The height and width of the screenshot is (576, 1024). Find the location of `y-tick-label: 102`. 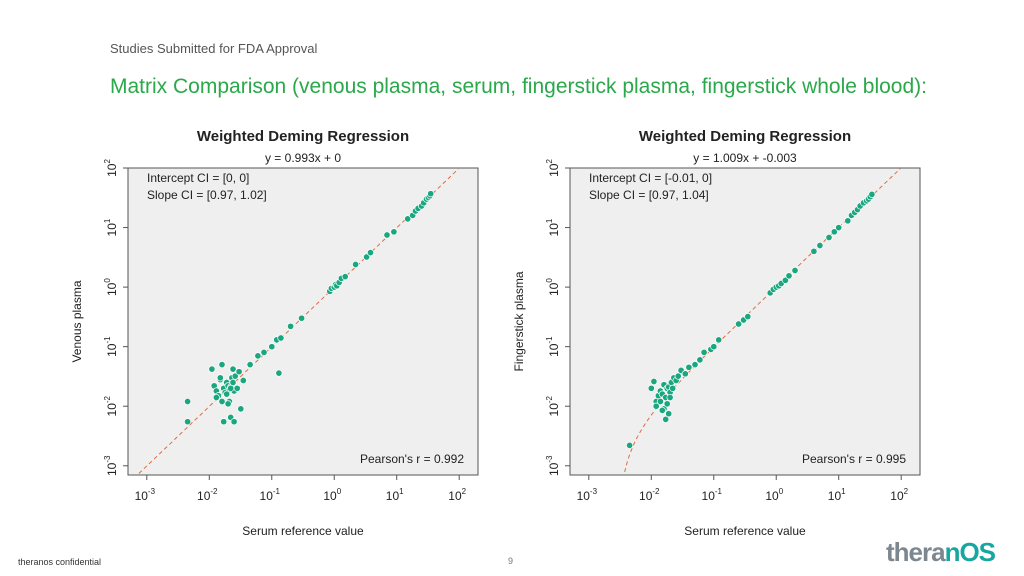

y-tick-label: 102 is located at coordinates (111, 168).